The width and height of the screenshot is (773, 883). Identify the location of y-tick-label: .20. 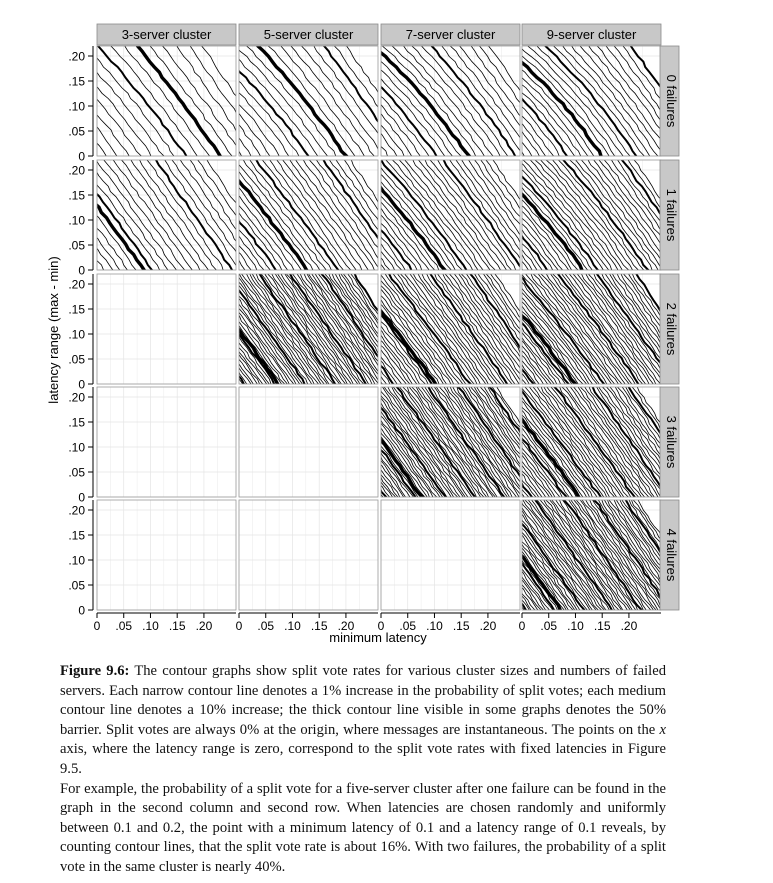
(76, 171).